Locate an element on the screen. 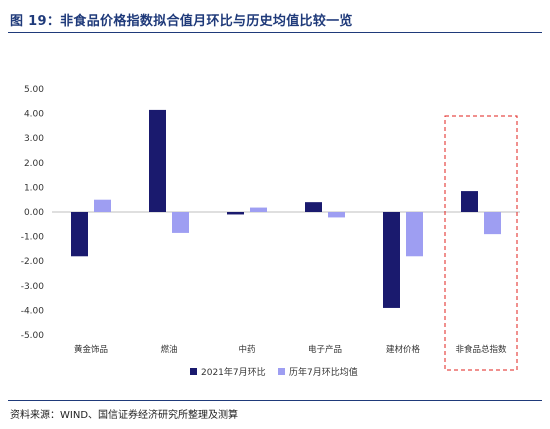  y-tick-label: 0.00 is located at coordinates (34, 213).